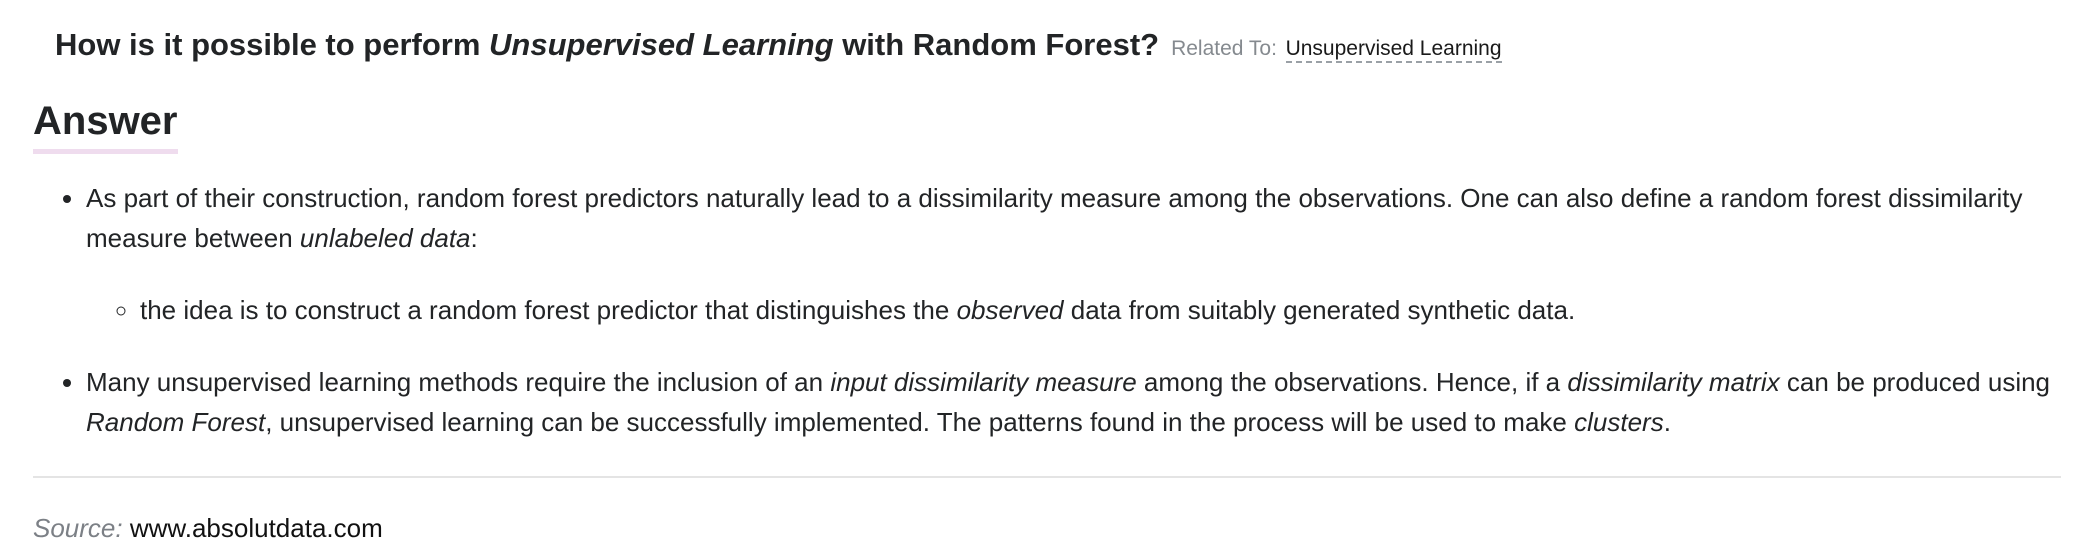 This screenshot has height=554, width=2084. What do you see at coordinates (78, 528) in the screenshot?
I see `source-label: Source:` at bounding box center [78, 528].